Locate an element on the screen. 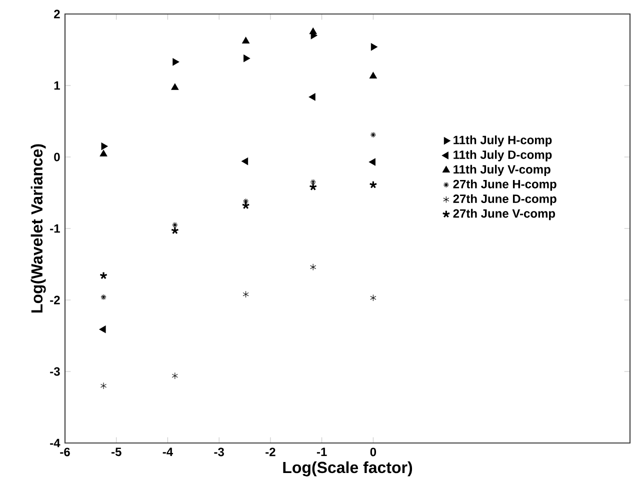  y-tick-label: -4 is located at coordinates (55, 443).